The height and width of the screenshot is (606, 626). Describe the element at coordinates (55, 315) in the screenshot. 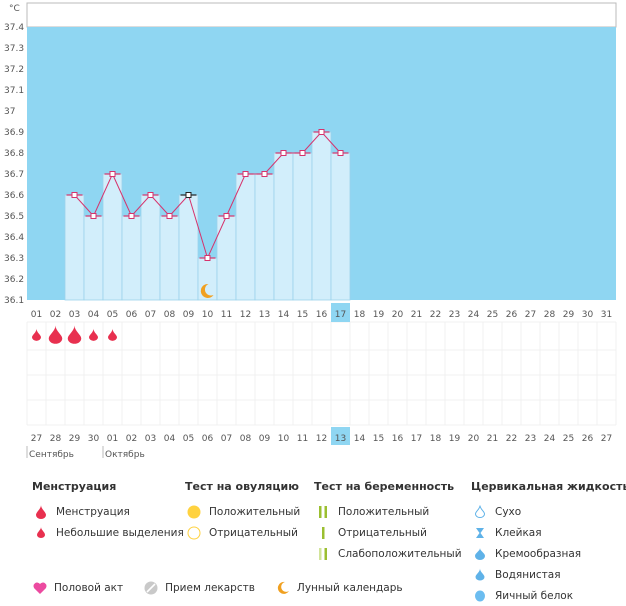

I see `day-label: 02` at that location.